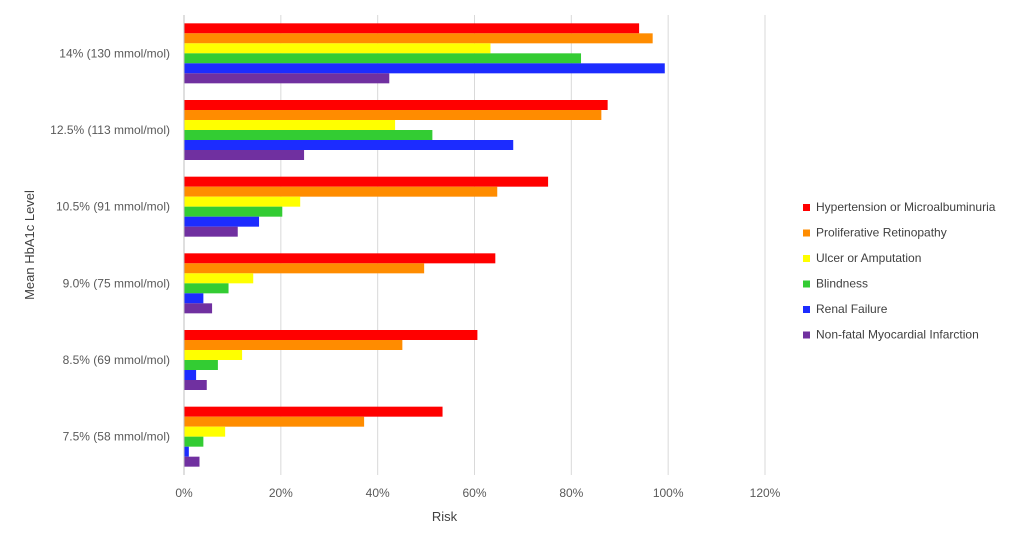 This screenshot has height=544, width=1024. What do you see at coordinates (881, 233) in the screenshot?
I see `legend-label: Proliferative Retinopathy` at bounding box center [881, 233].